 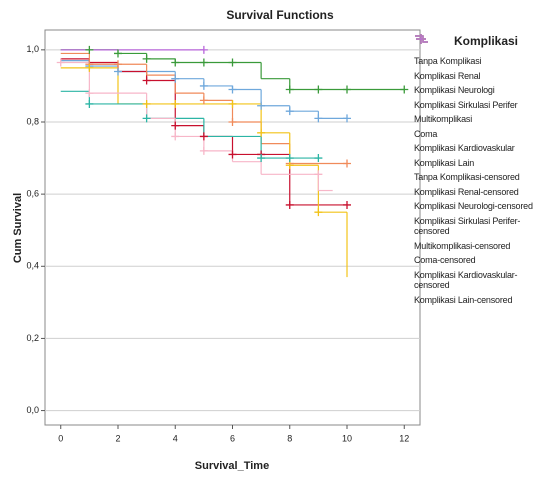 I want to click on legend-item: Multikomplikasi-censored, so click(x=481, y=143).